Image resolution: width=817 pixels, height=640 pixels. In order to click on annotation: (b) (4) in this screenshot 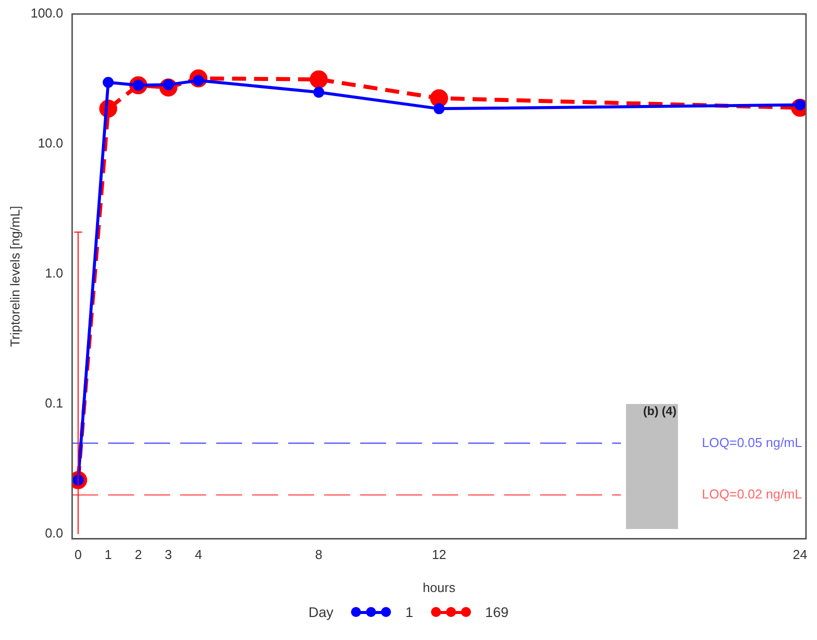, I will do `click(659, 411)`.